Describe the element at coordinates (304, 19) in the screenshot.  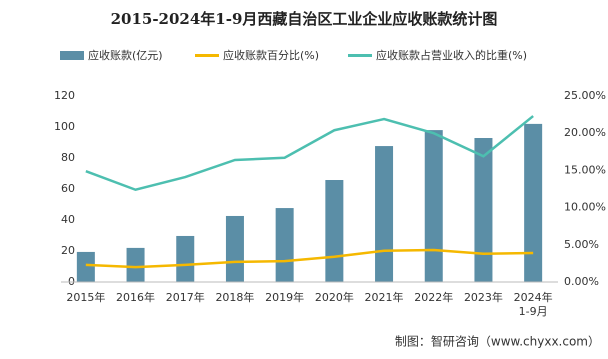
I see `chart-title: 2015-2024年1-9月西藏自治区工业企业应收账款统计图` at that location.